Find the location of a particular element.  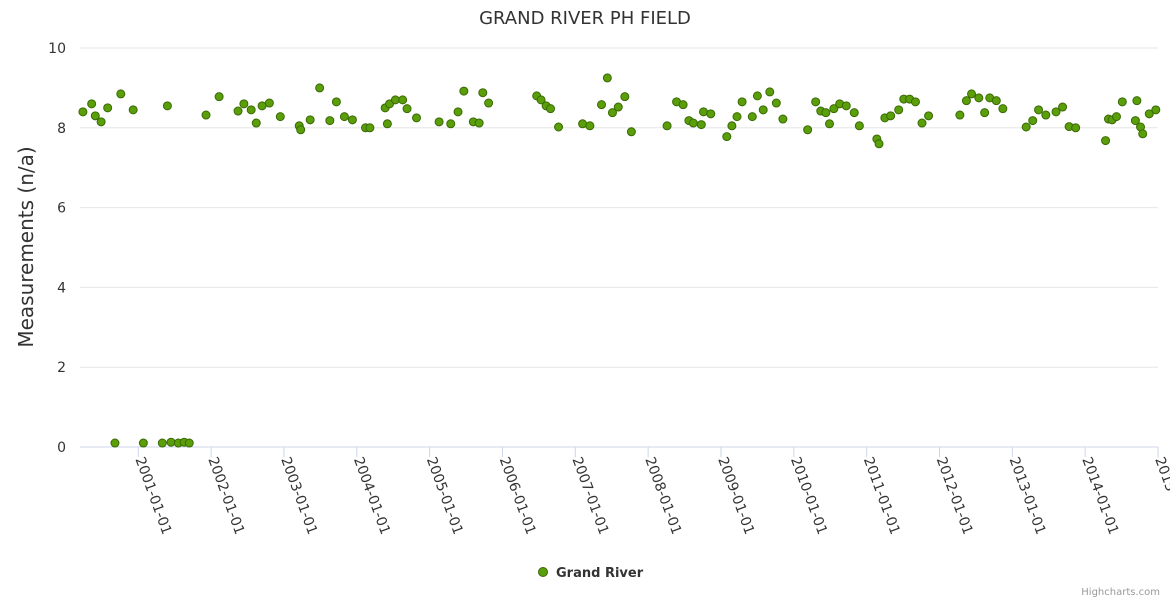

legend-label: Grand River is located at coordinates (600, 573).